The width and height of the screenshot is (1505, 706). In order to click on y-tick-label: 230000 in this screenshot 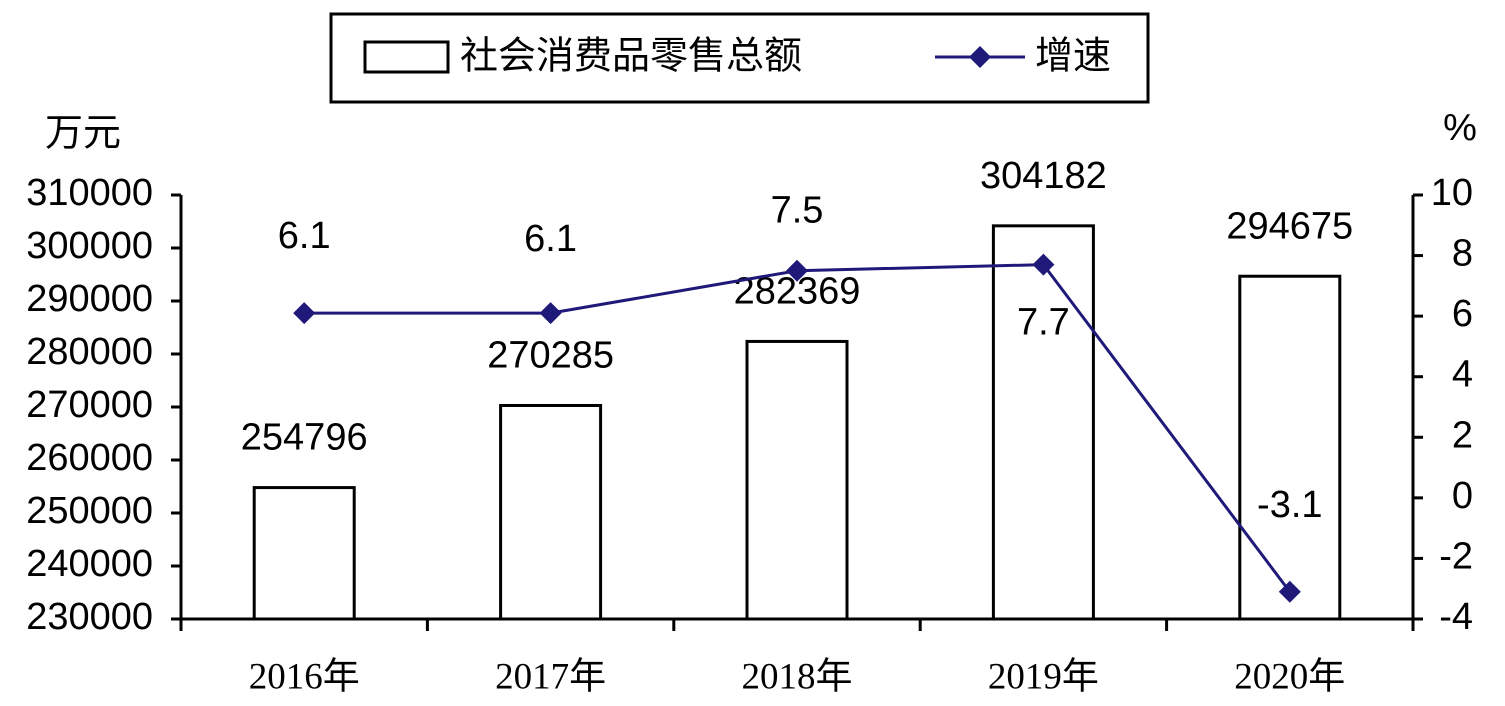, I will do `click(89, 617)`.